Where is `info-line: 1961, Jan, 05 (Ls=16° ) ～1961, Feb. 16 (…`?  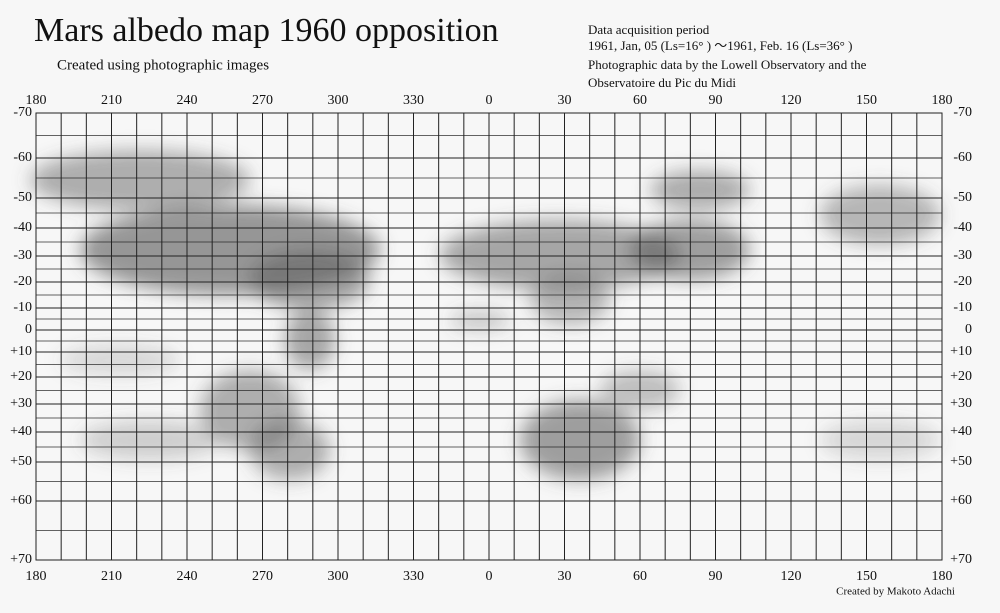 info-line: 1961, Jan, 05 (Ls=16° ) ～1961, Feb. 16 (… is located at coordinates (720, 45).